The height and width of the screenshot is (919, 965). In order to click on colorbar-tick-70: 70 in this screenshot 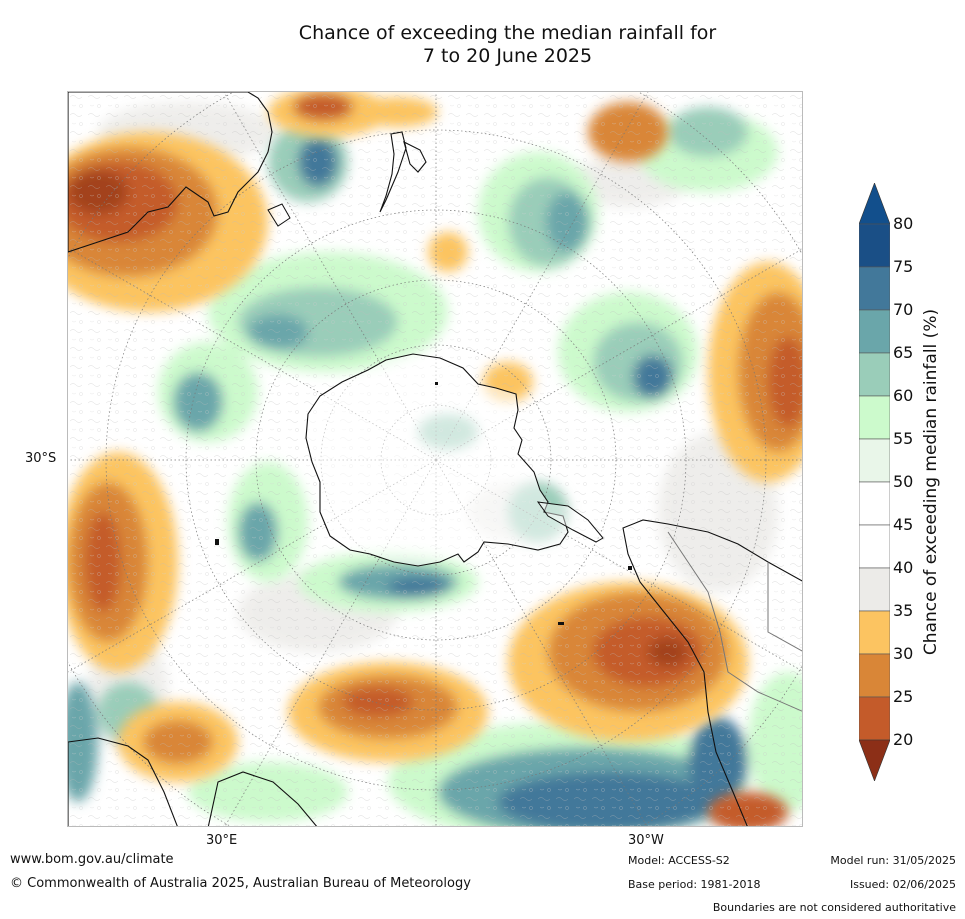, I will do `click(903, 309)`.